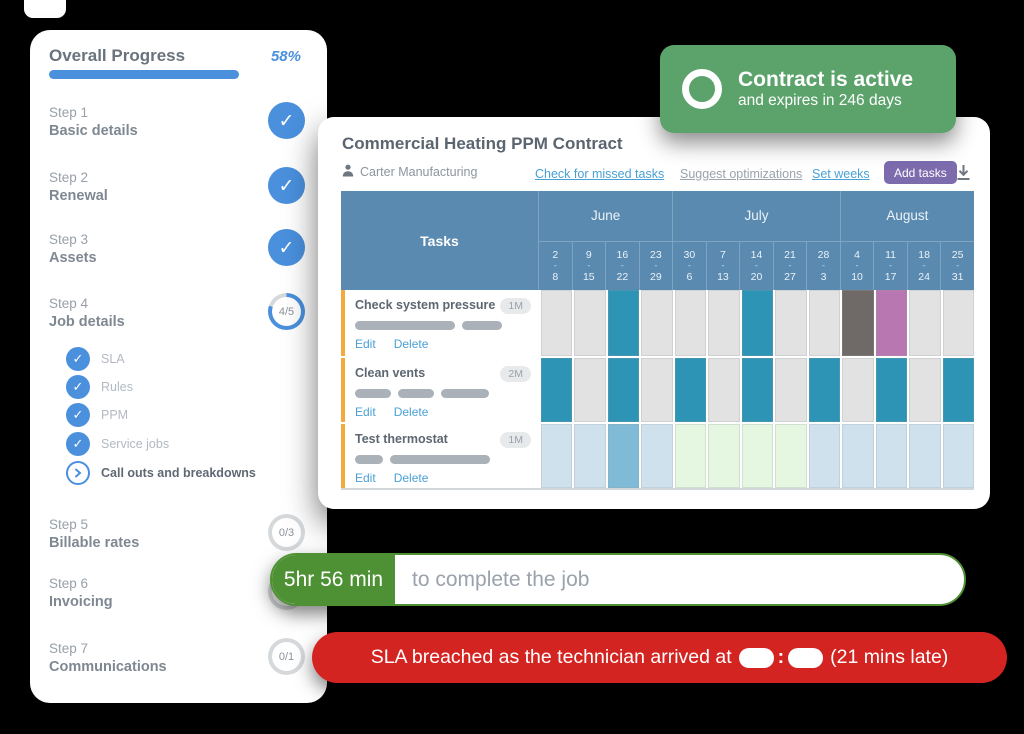  What do you see at coordinates (178, 416) in the screenshot?
I see `sidebar-substep-ppm: ✓ PPM` at bounding box center [178, 416].